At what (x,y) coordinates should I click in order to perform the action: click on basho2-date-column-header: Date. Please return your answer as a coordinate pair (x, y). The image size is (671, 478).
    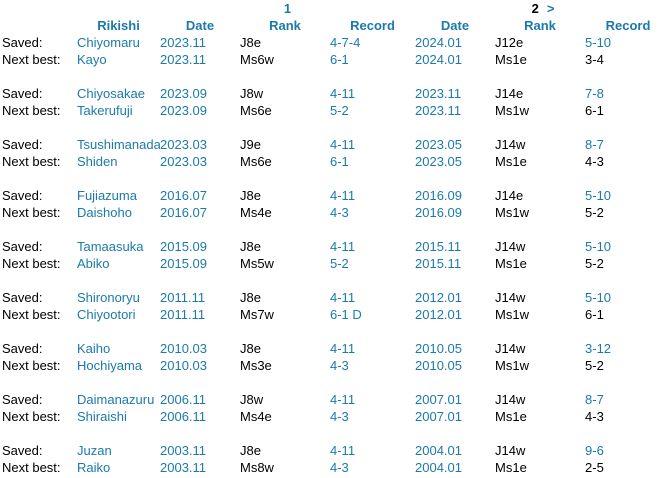
    Looking at the image, I should click on (455, 25).